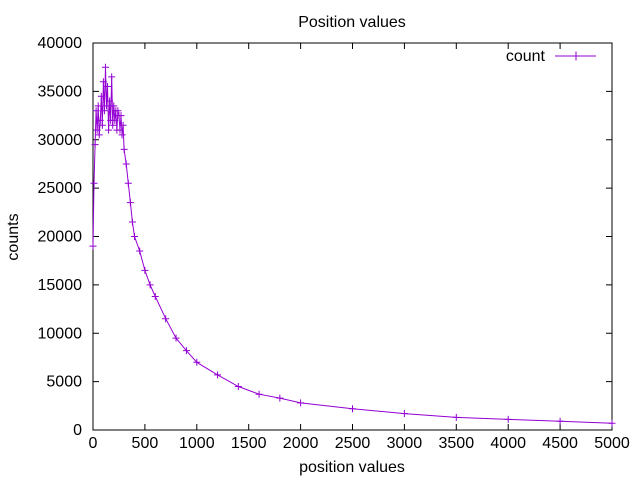 This screenshot has width=640, height=480. What do you see at coordinates (353, 443) in the screenshot?
I see `x-tick-label: 2500` at bounding box center [353, 443].